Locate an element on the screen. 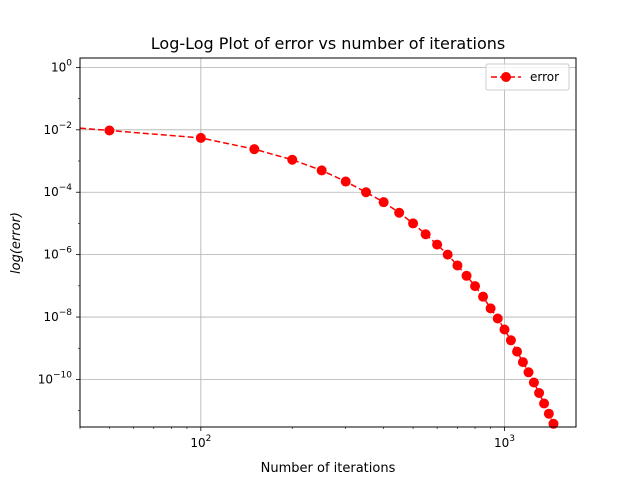 The image size is (640, 480). legend-entry-error: error is located at coordinates (544, 77).